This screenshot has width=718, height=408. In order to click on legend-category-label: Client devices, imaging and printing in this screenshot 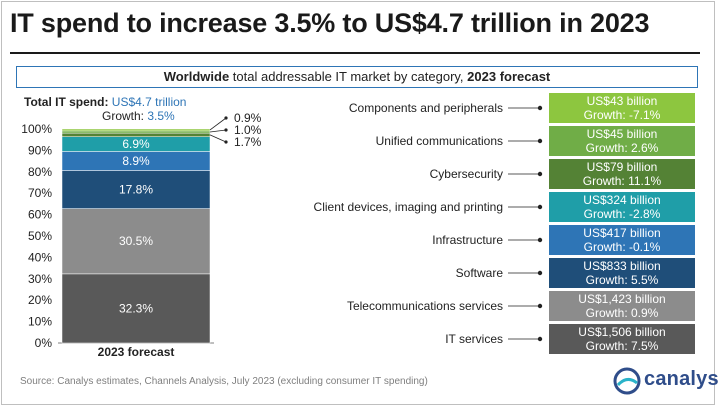, I will do `click(408, 207)`.